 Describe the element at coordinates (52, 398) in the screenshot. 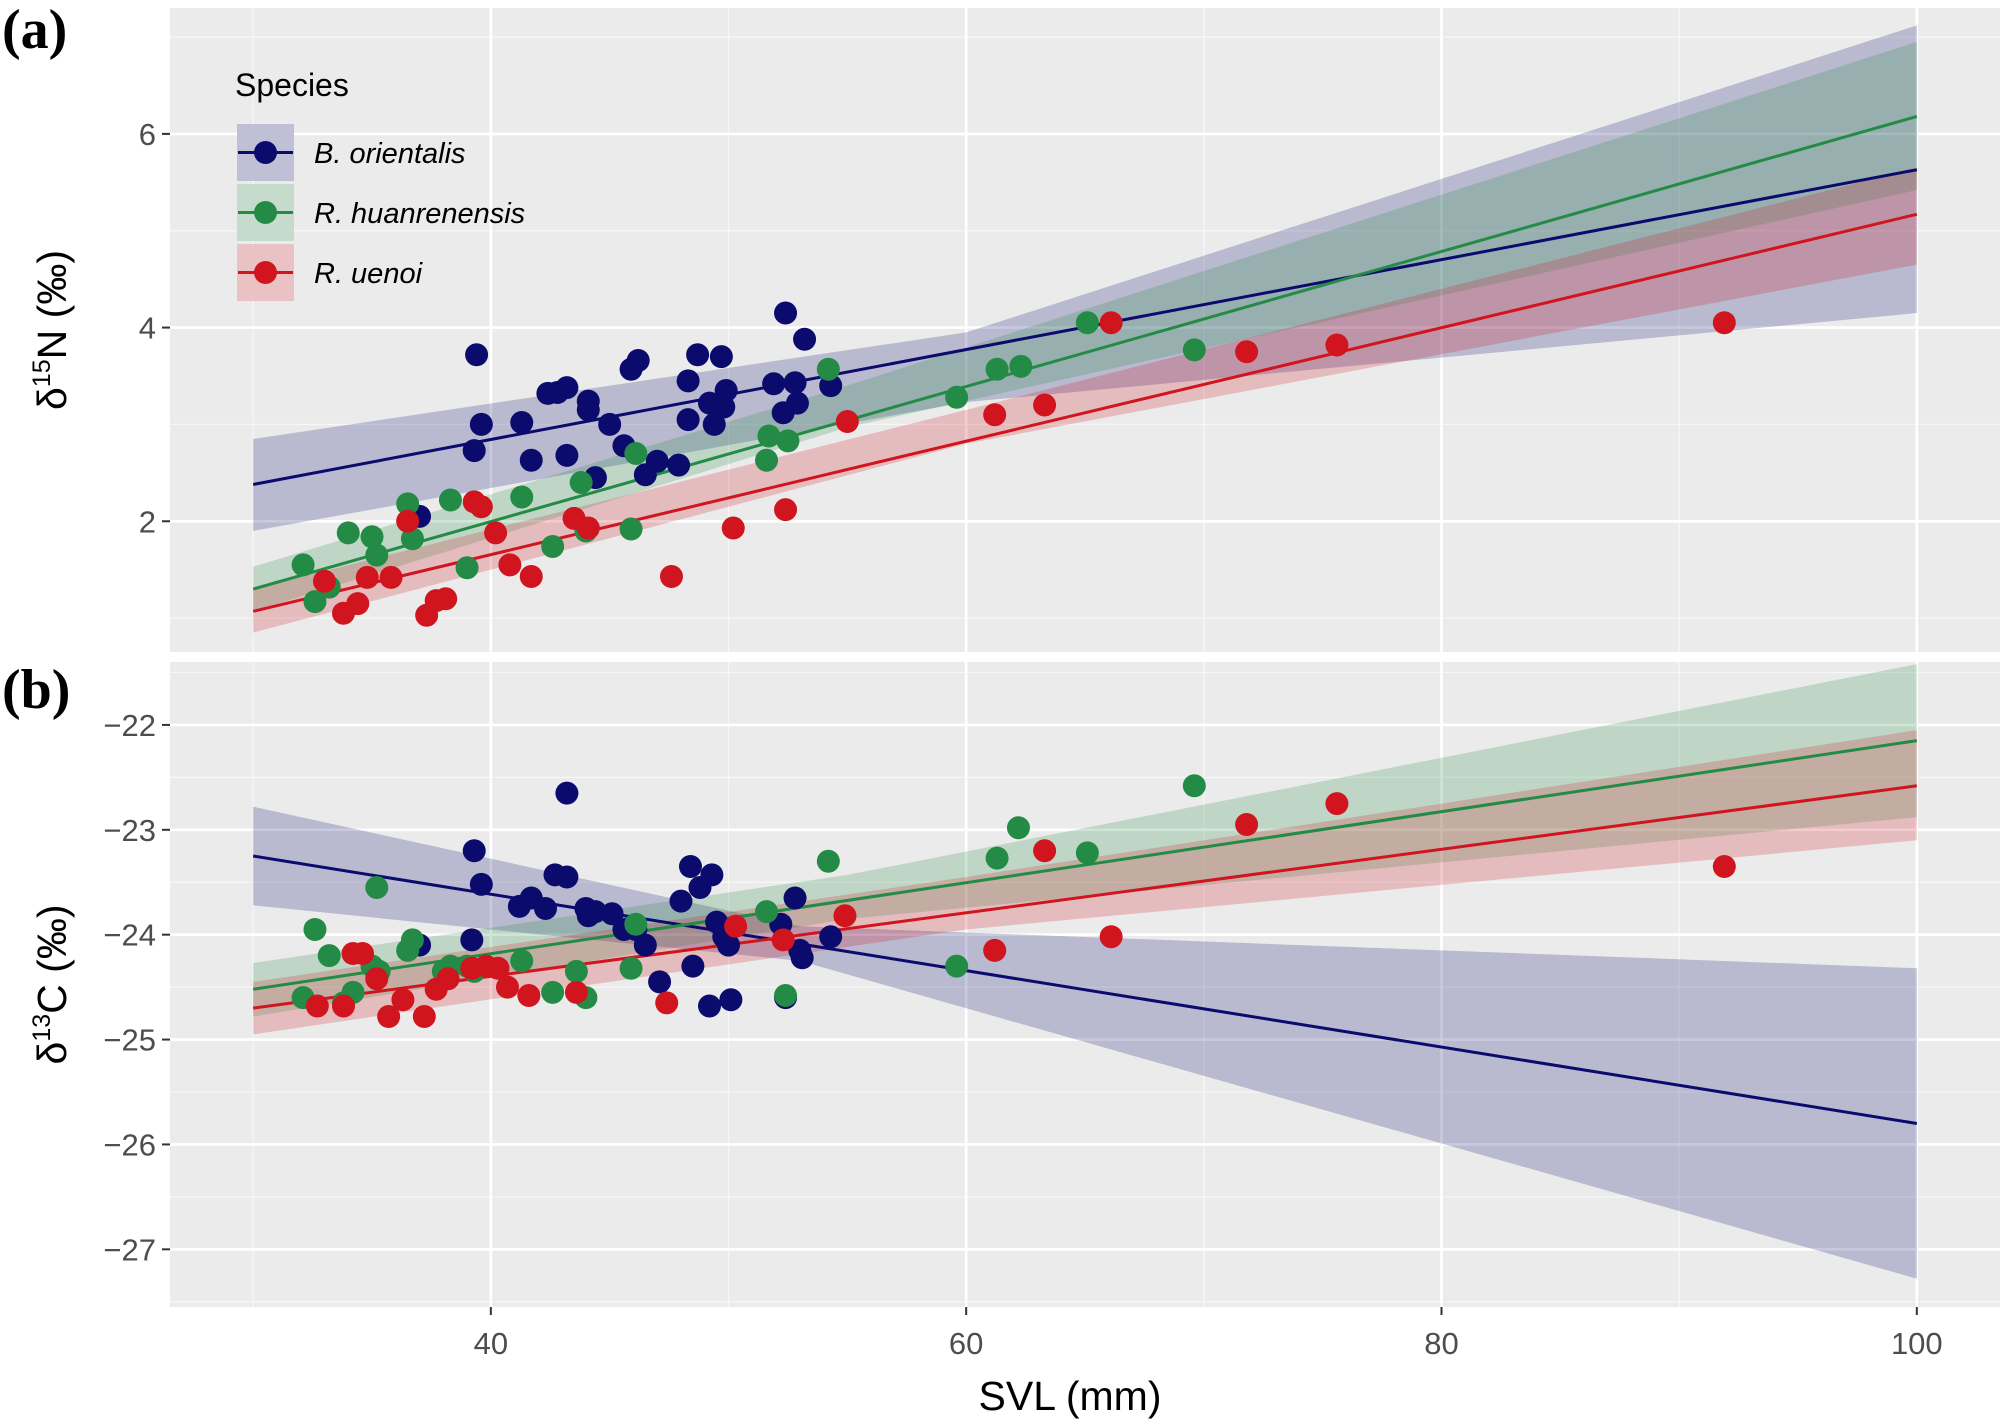

I see `y-axis-title-symbol: δ` at that location.